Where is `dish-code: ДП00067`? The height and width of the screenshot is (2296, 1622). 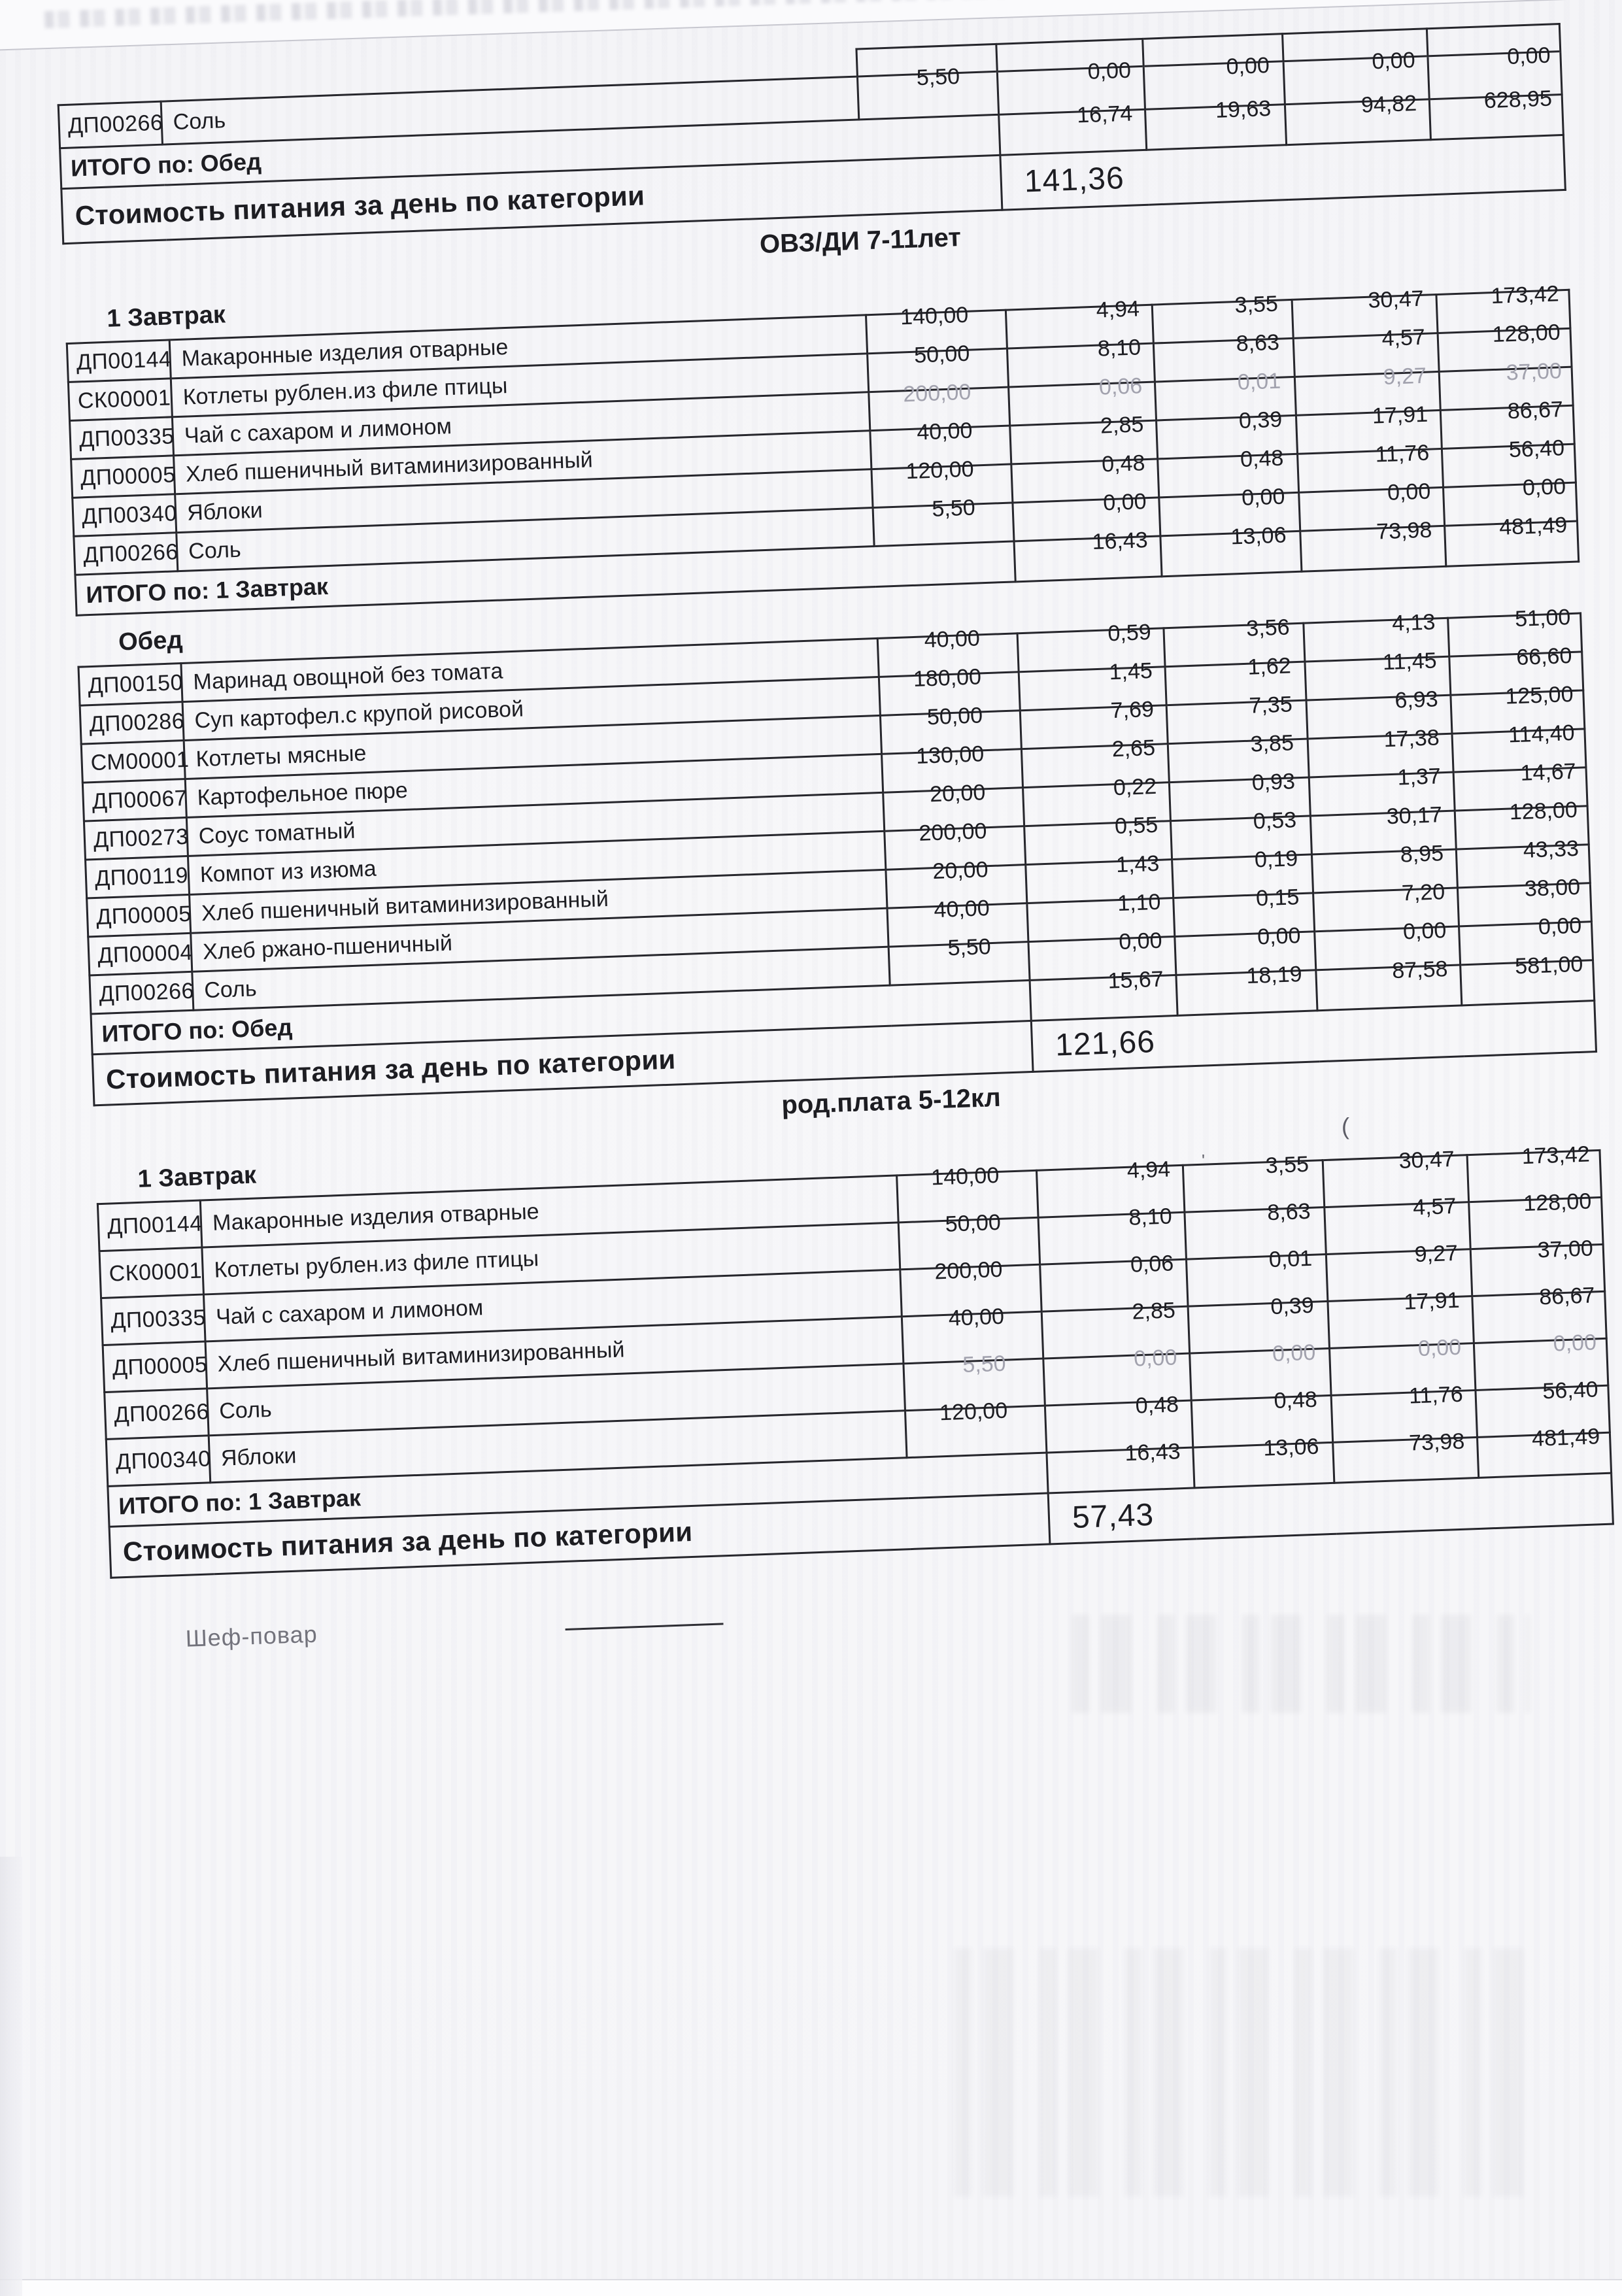
dish-code: ДП00067 is located at coordinates (135, 801).